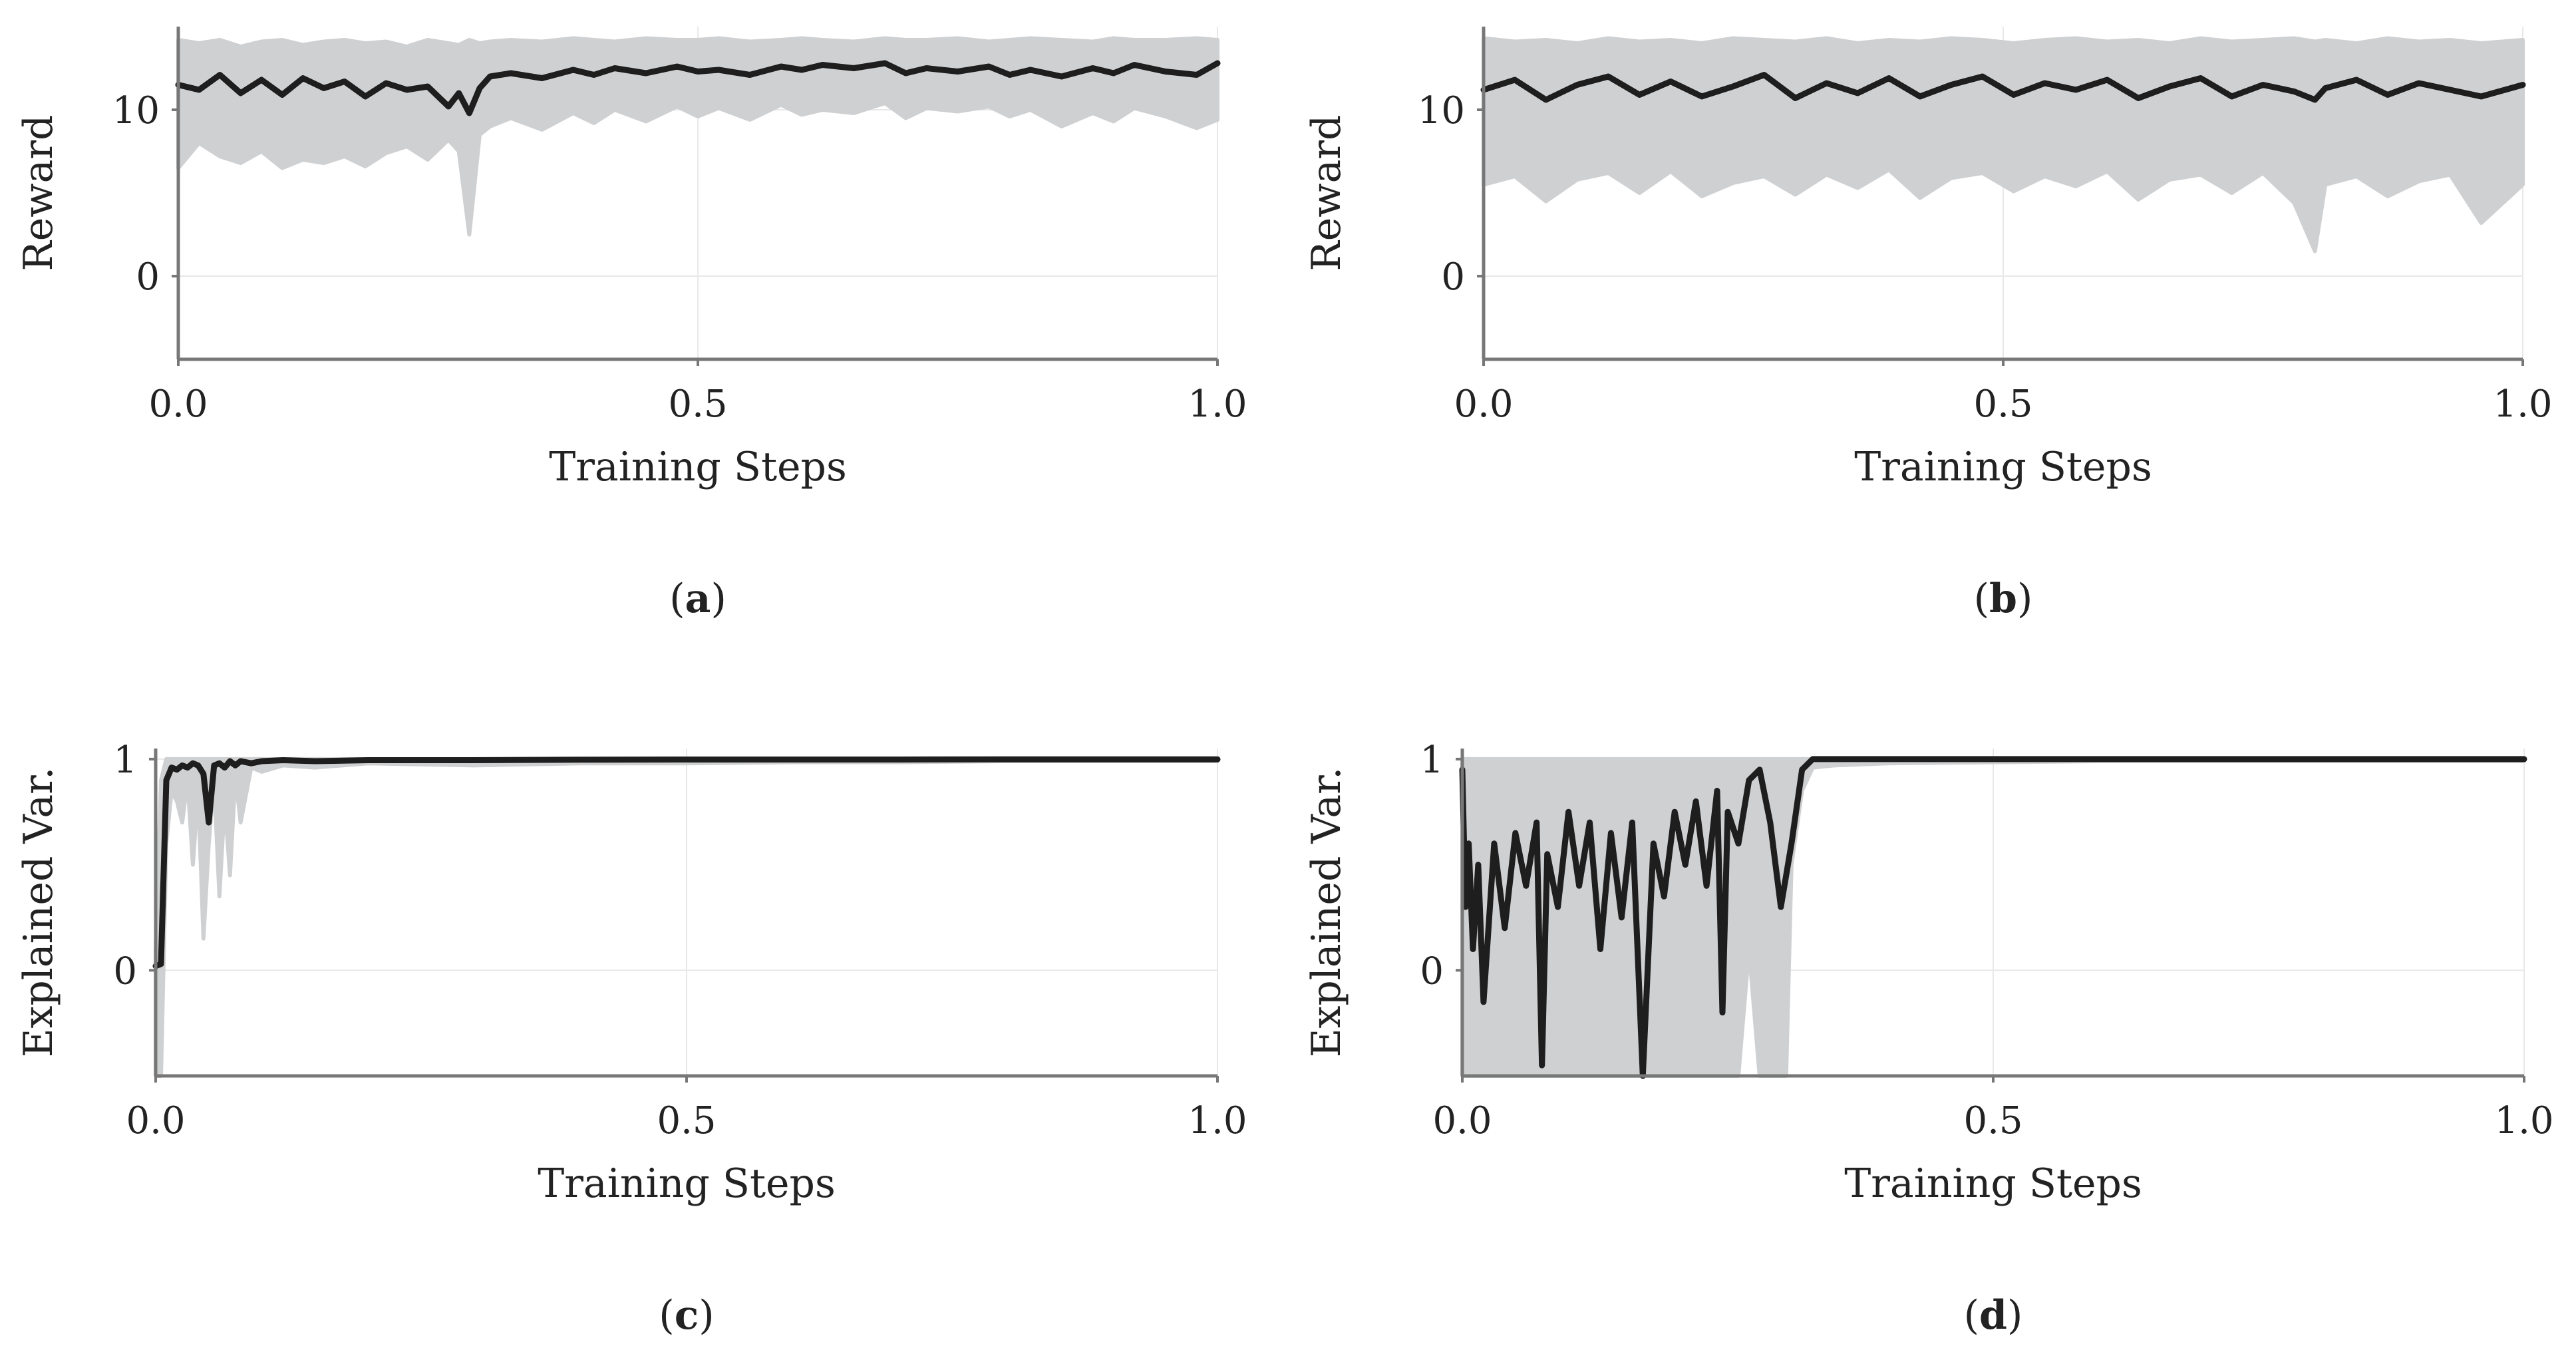 This screenshot has width=2576, height=1364. What do you see at coordinates (2003, 467) in the screenshot?
I see `chart-b-x-axis-title: Training Steps` at bounding box center [2003, 467].